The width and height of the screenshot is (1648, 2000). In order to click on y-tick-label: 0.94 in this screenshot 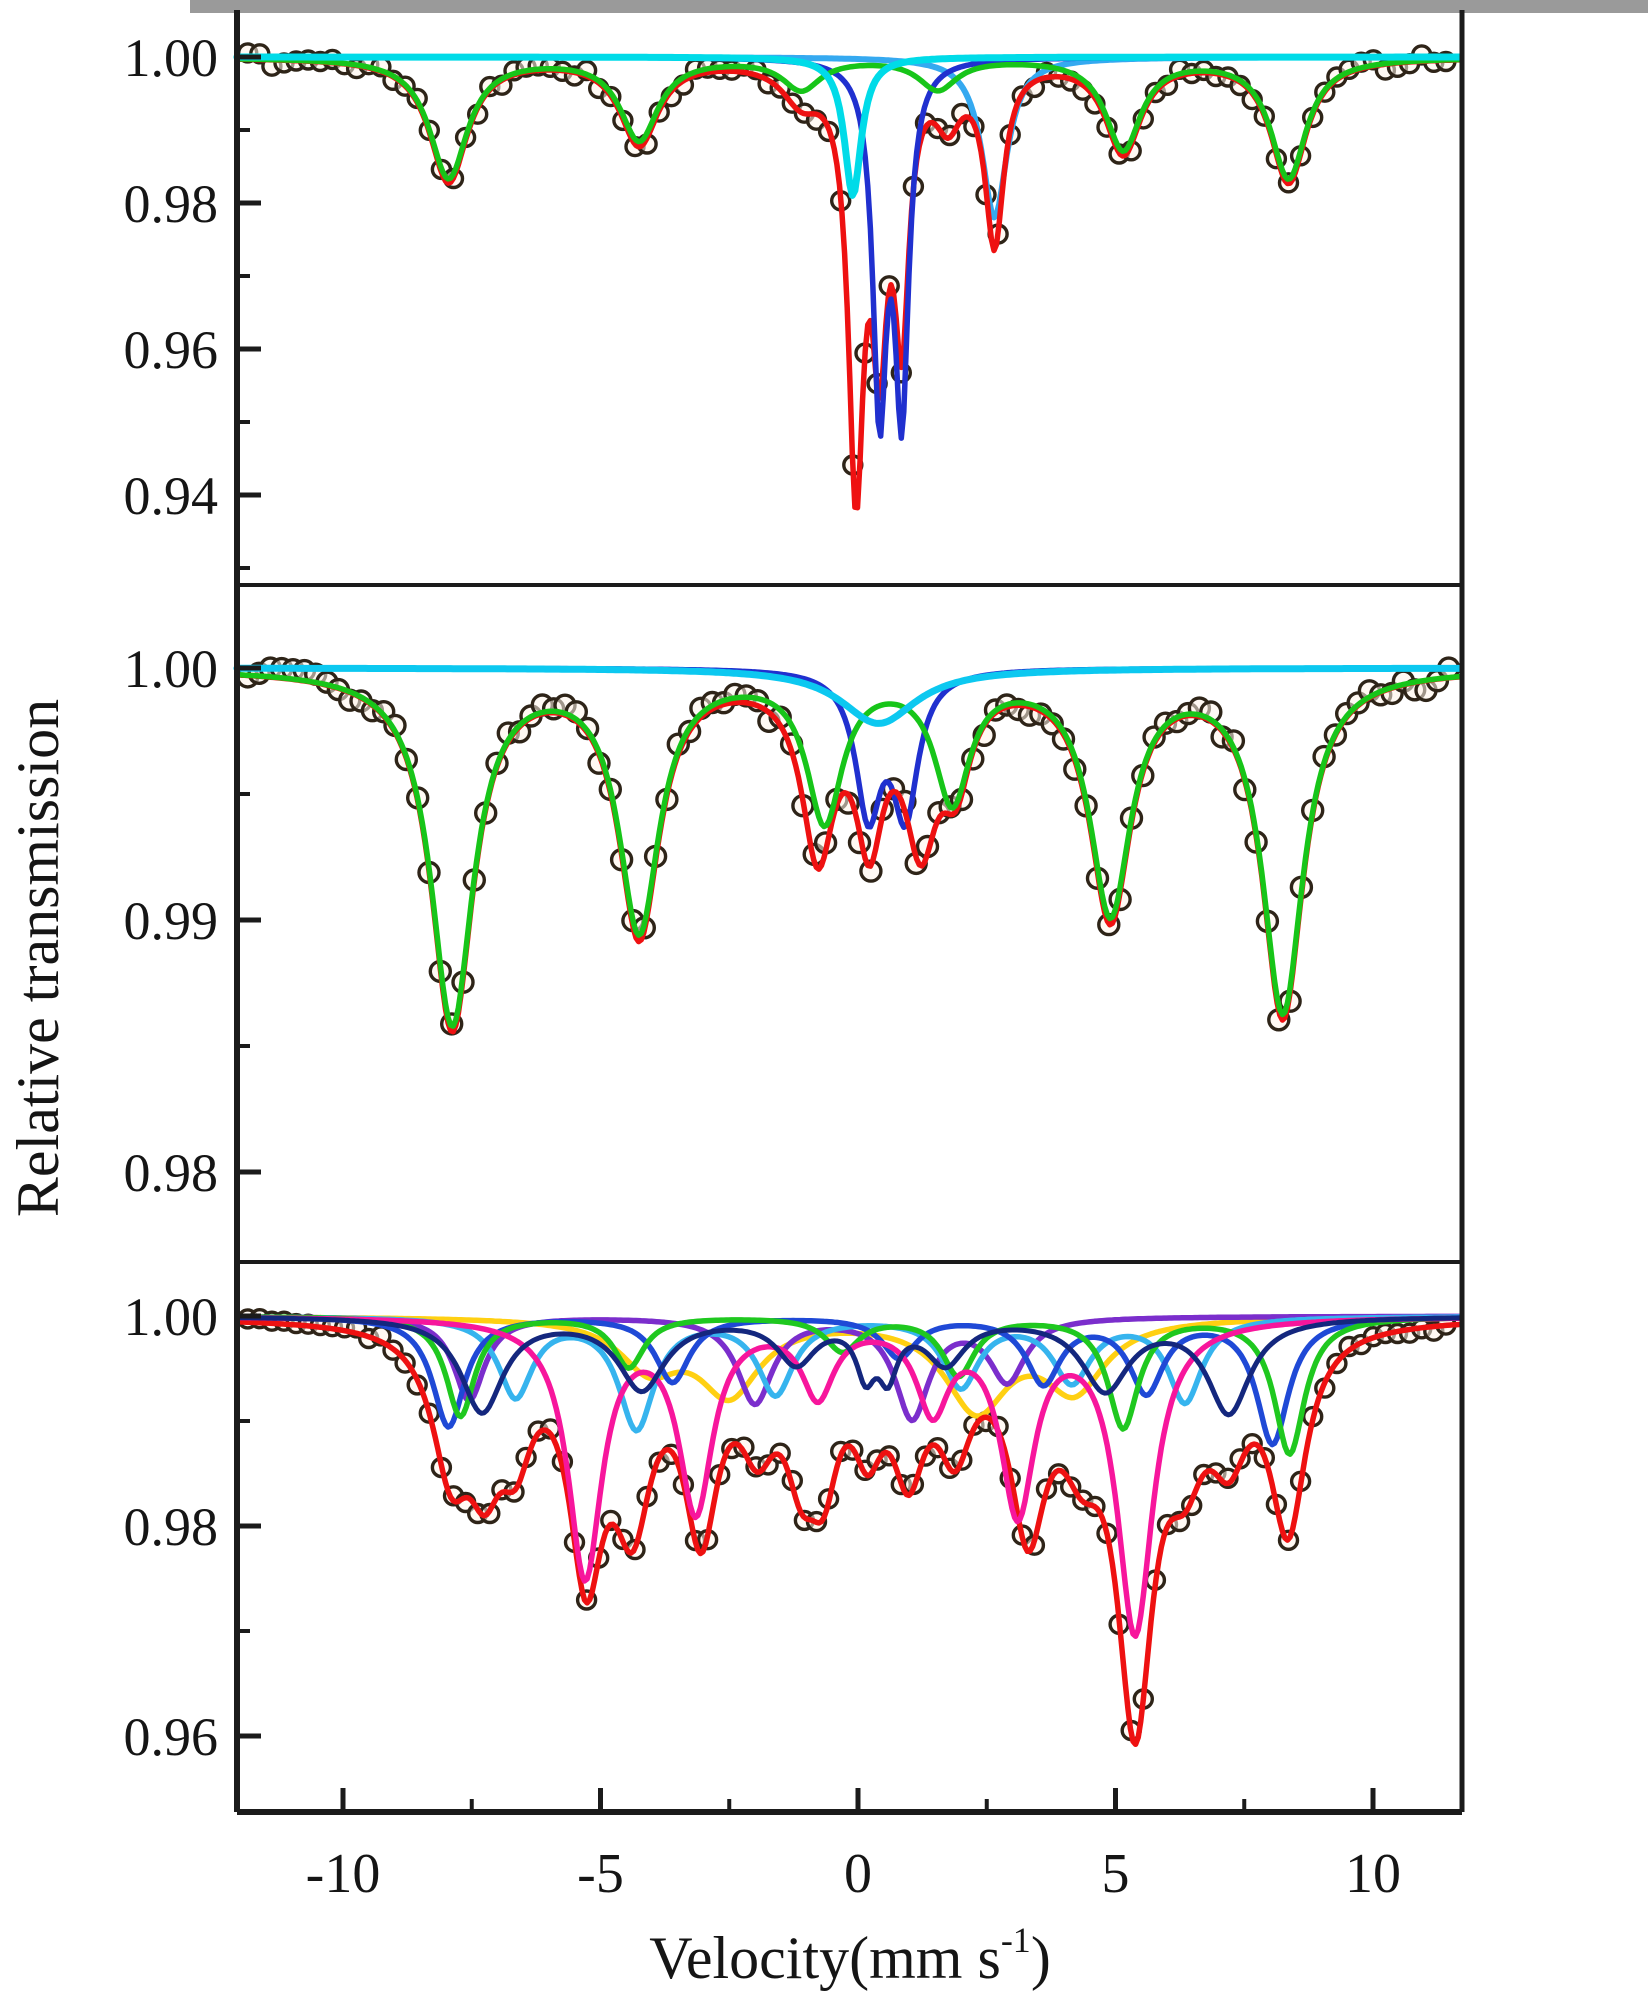, I will do `click(171, 496)`.